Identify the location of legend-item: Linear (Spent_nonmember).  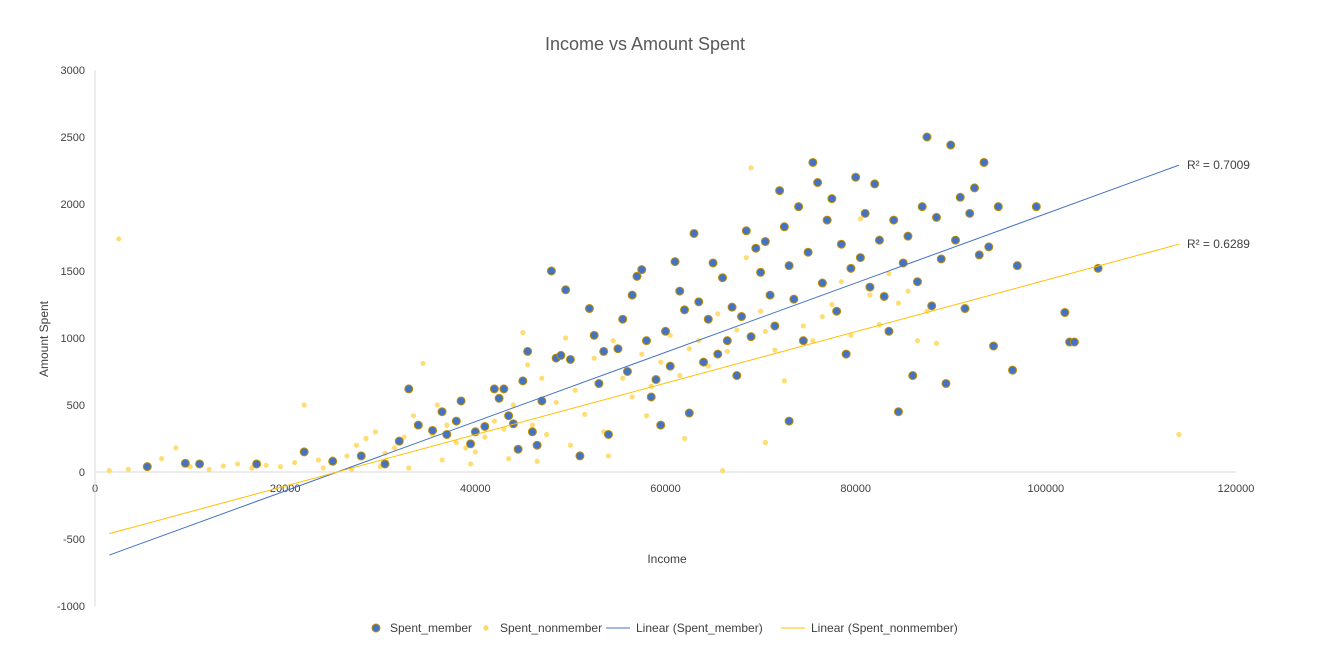
(869, 628).